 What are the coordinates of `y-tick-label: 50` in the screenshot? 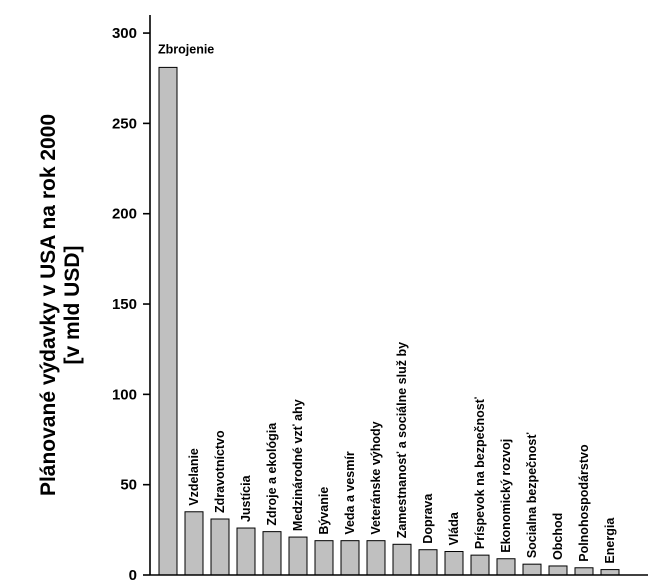 It's located at (128, 485).